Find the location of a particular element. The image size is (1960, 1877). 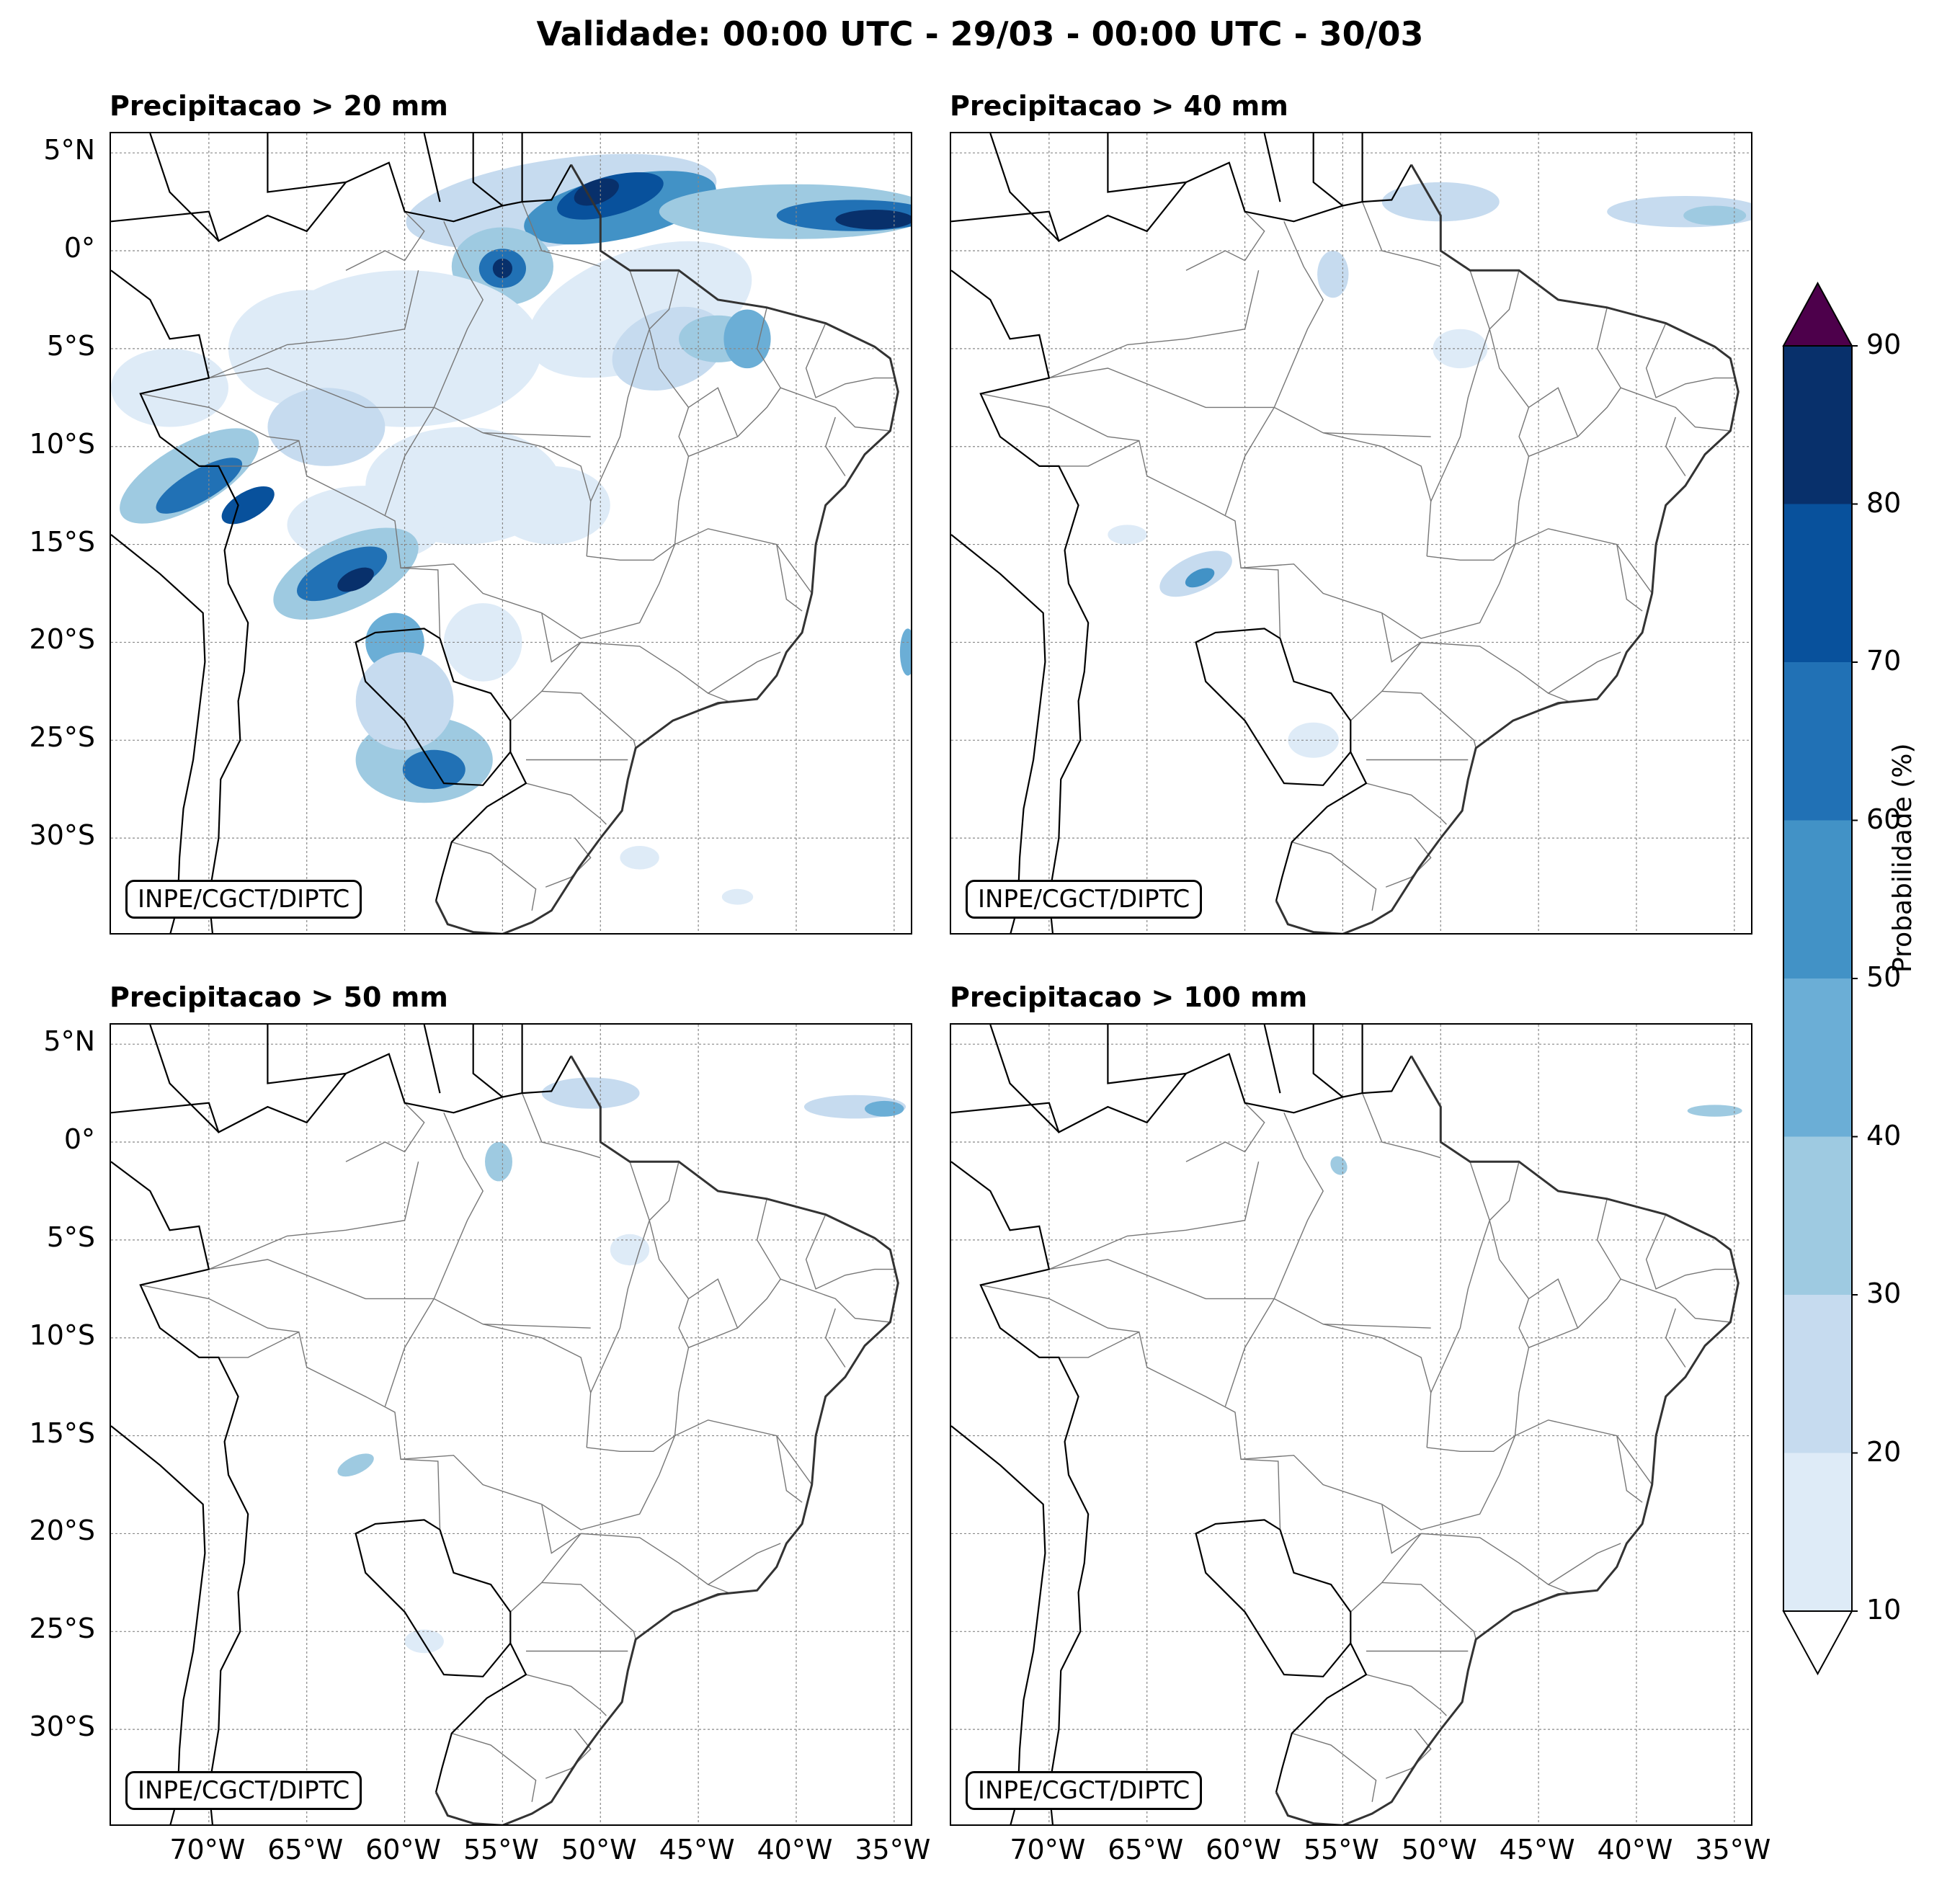

longitude-tick-label: 70°W is located at coordinates (207, 1850).